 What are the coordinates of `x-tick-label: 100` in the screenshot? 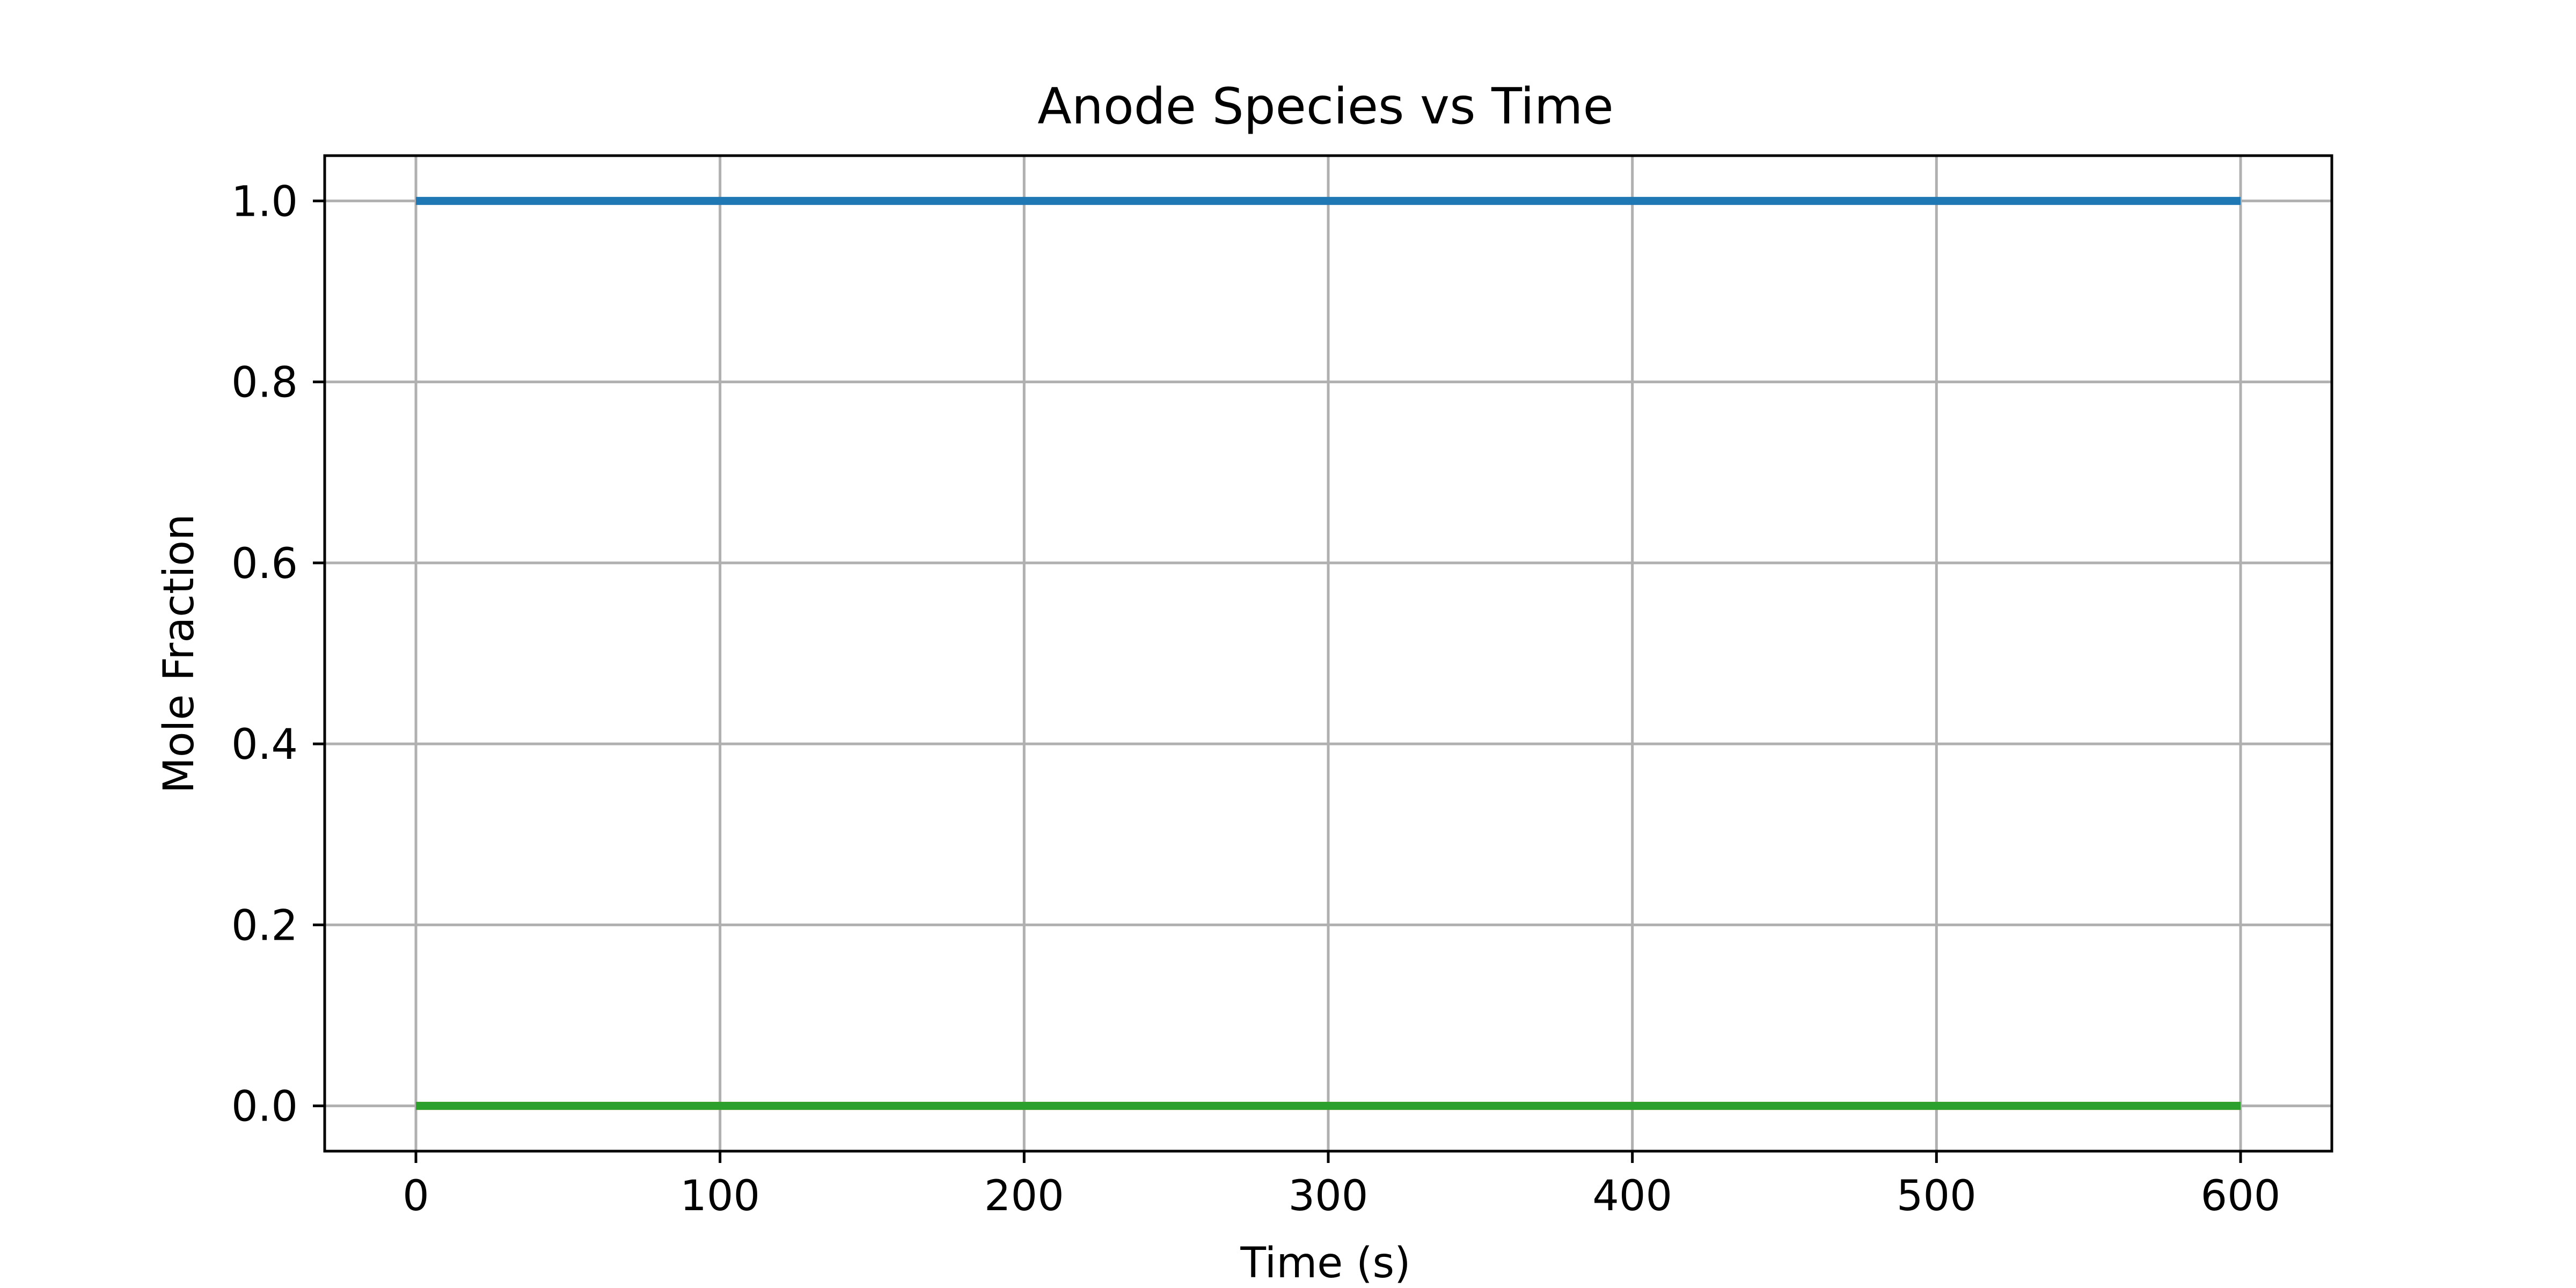 It's located at (720, 1196).